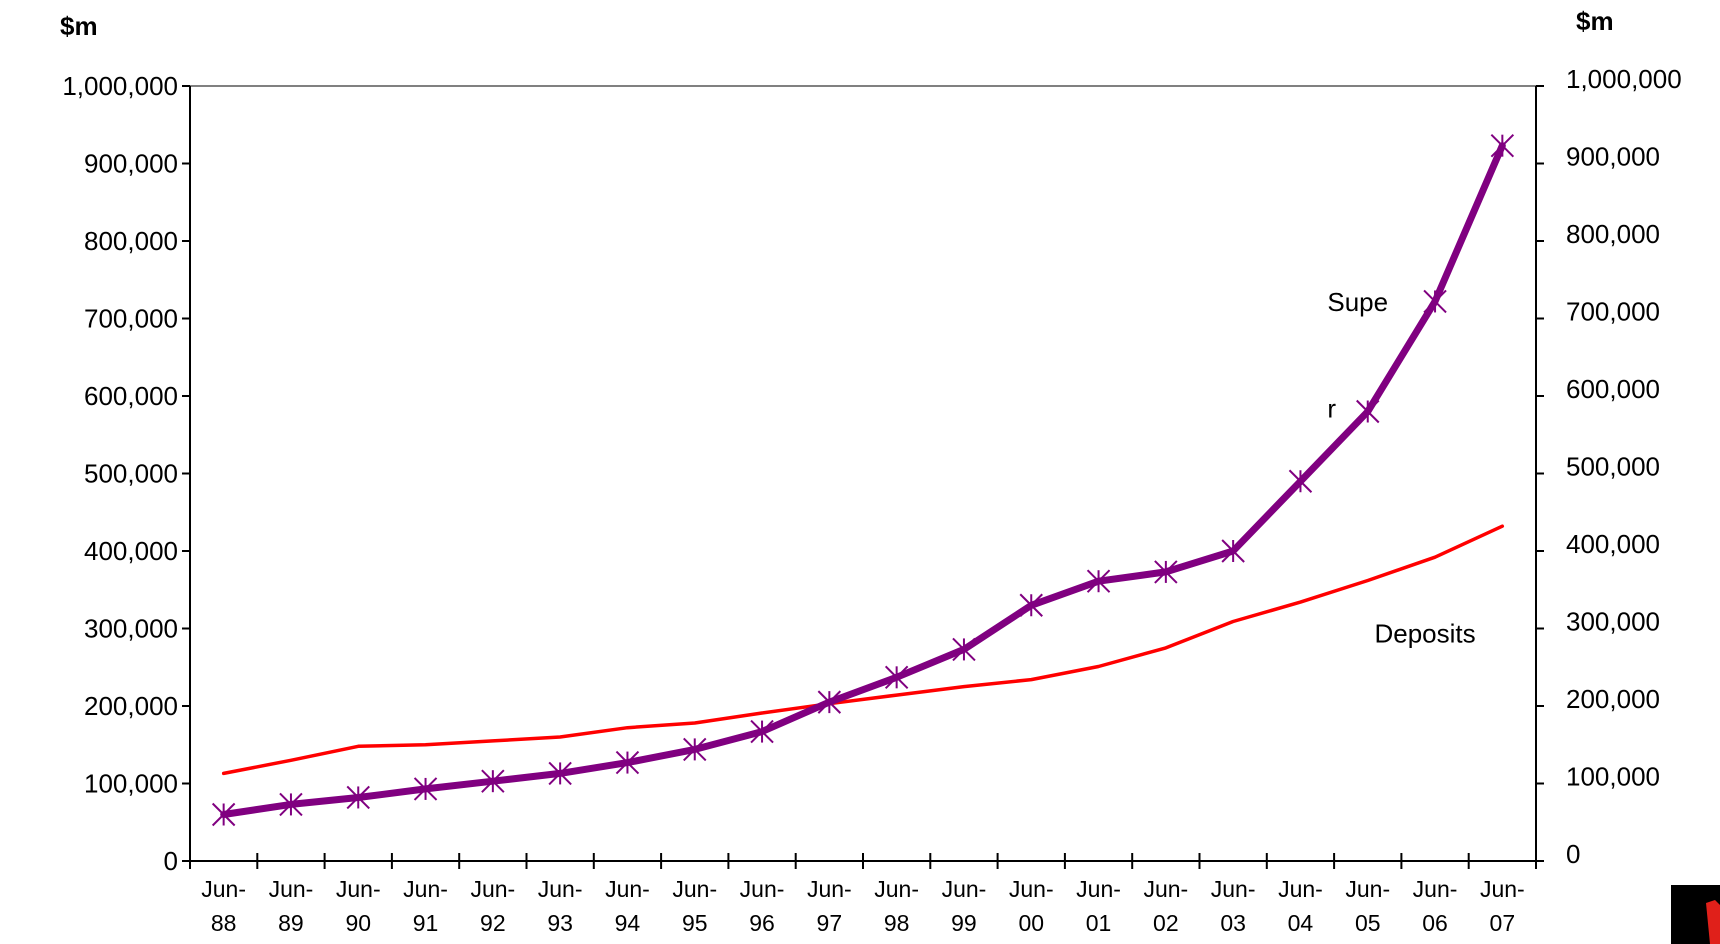 The image size is (1720, 944). Describe the element at coordinates (131, 396) in the screenshot. I see `left-y-tick-label: 600,000` at that location.